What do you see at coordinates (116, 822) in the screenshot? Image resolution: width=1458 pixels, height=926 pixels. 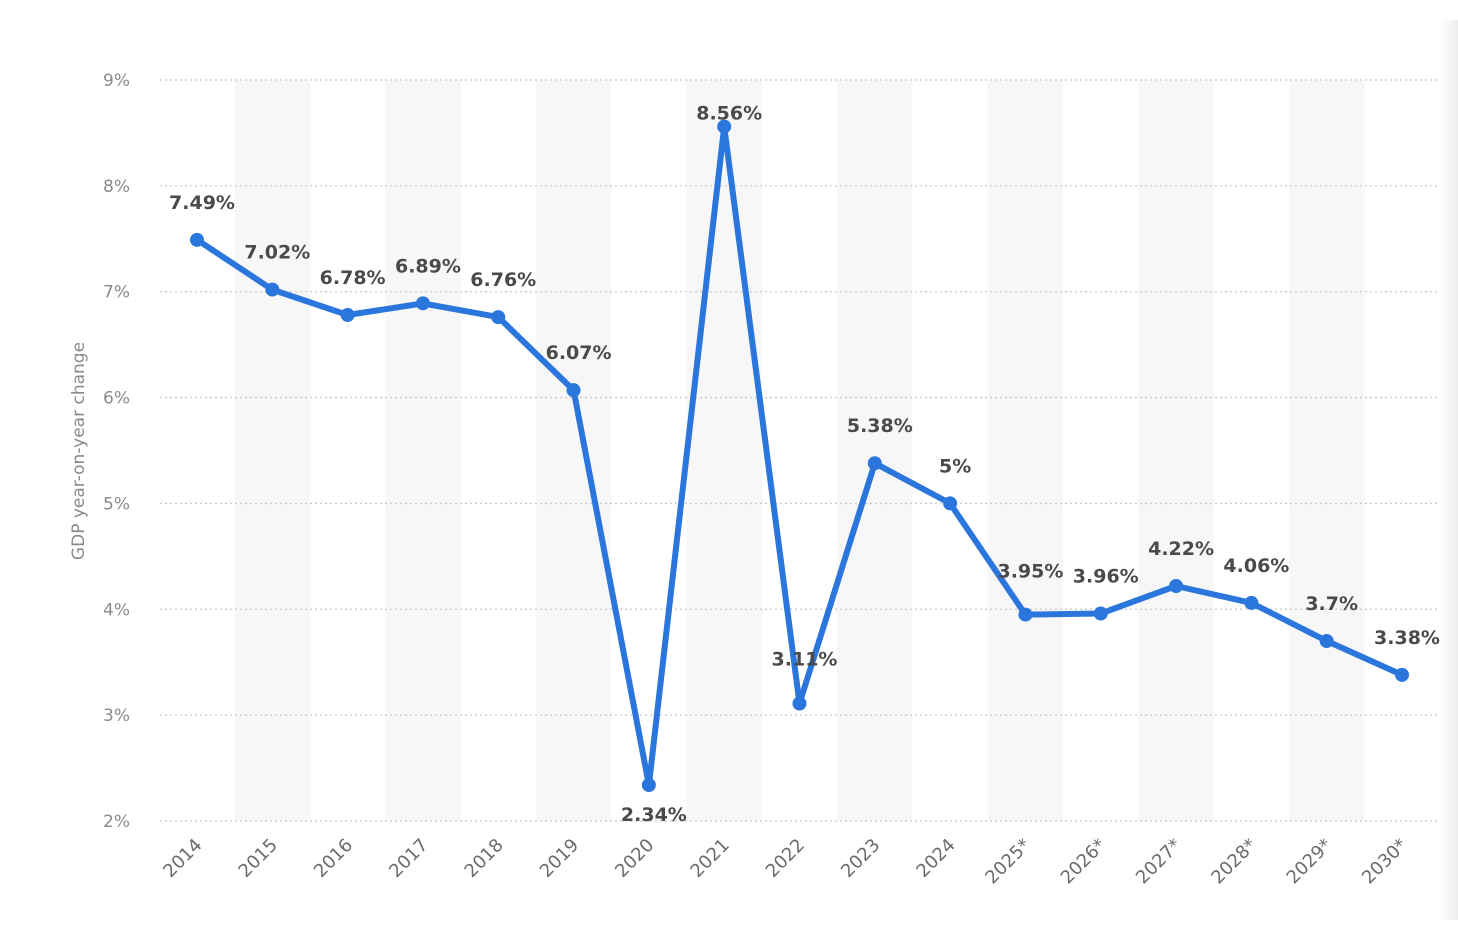 I see `y-tick-label: 2%` at bounding box center [116, 822].